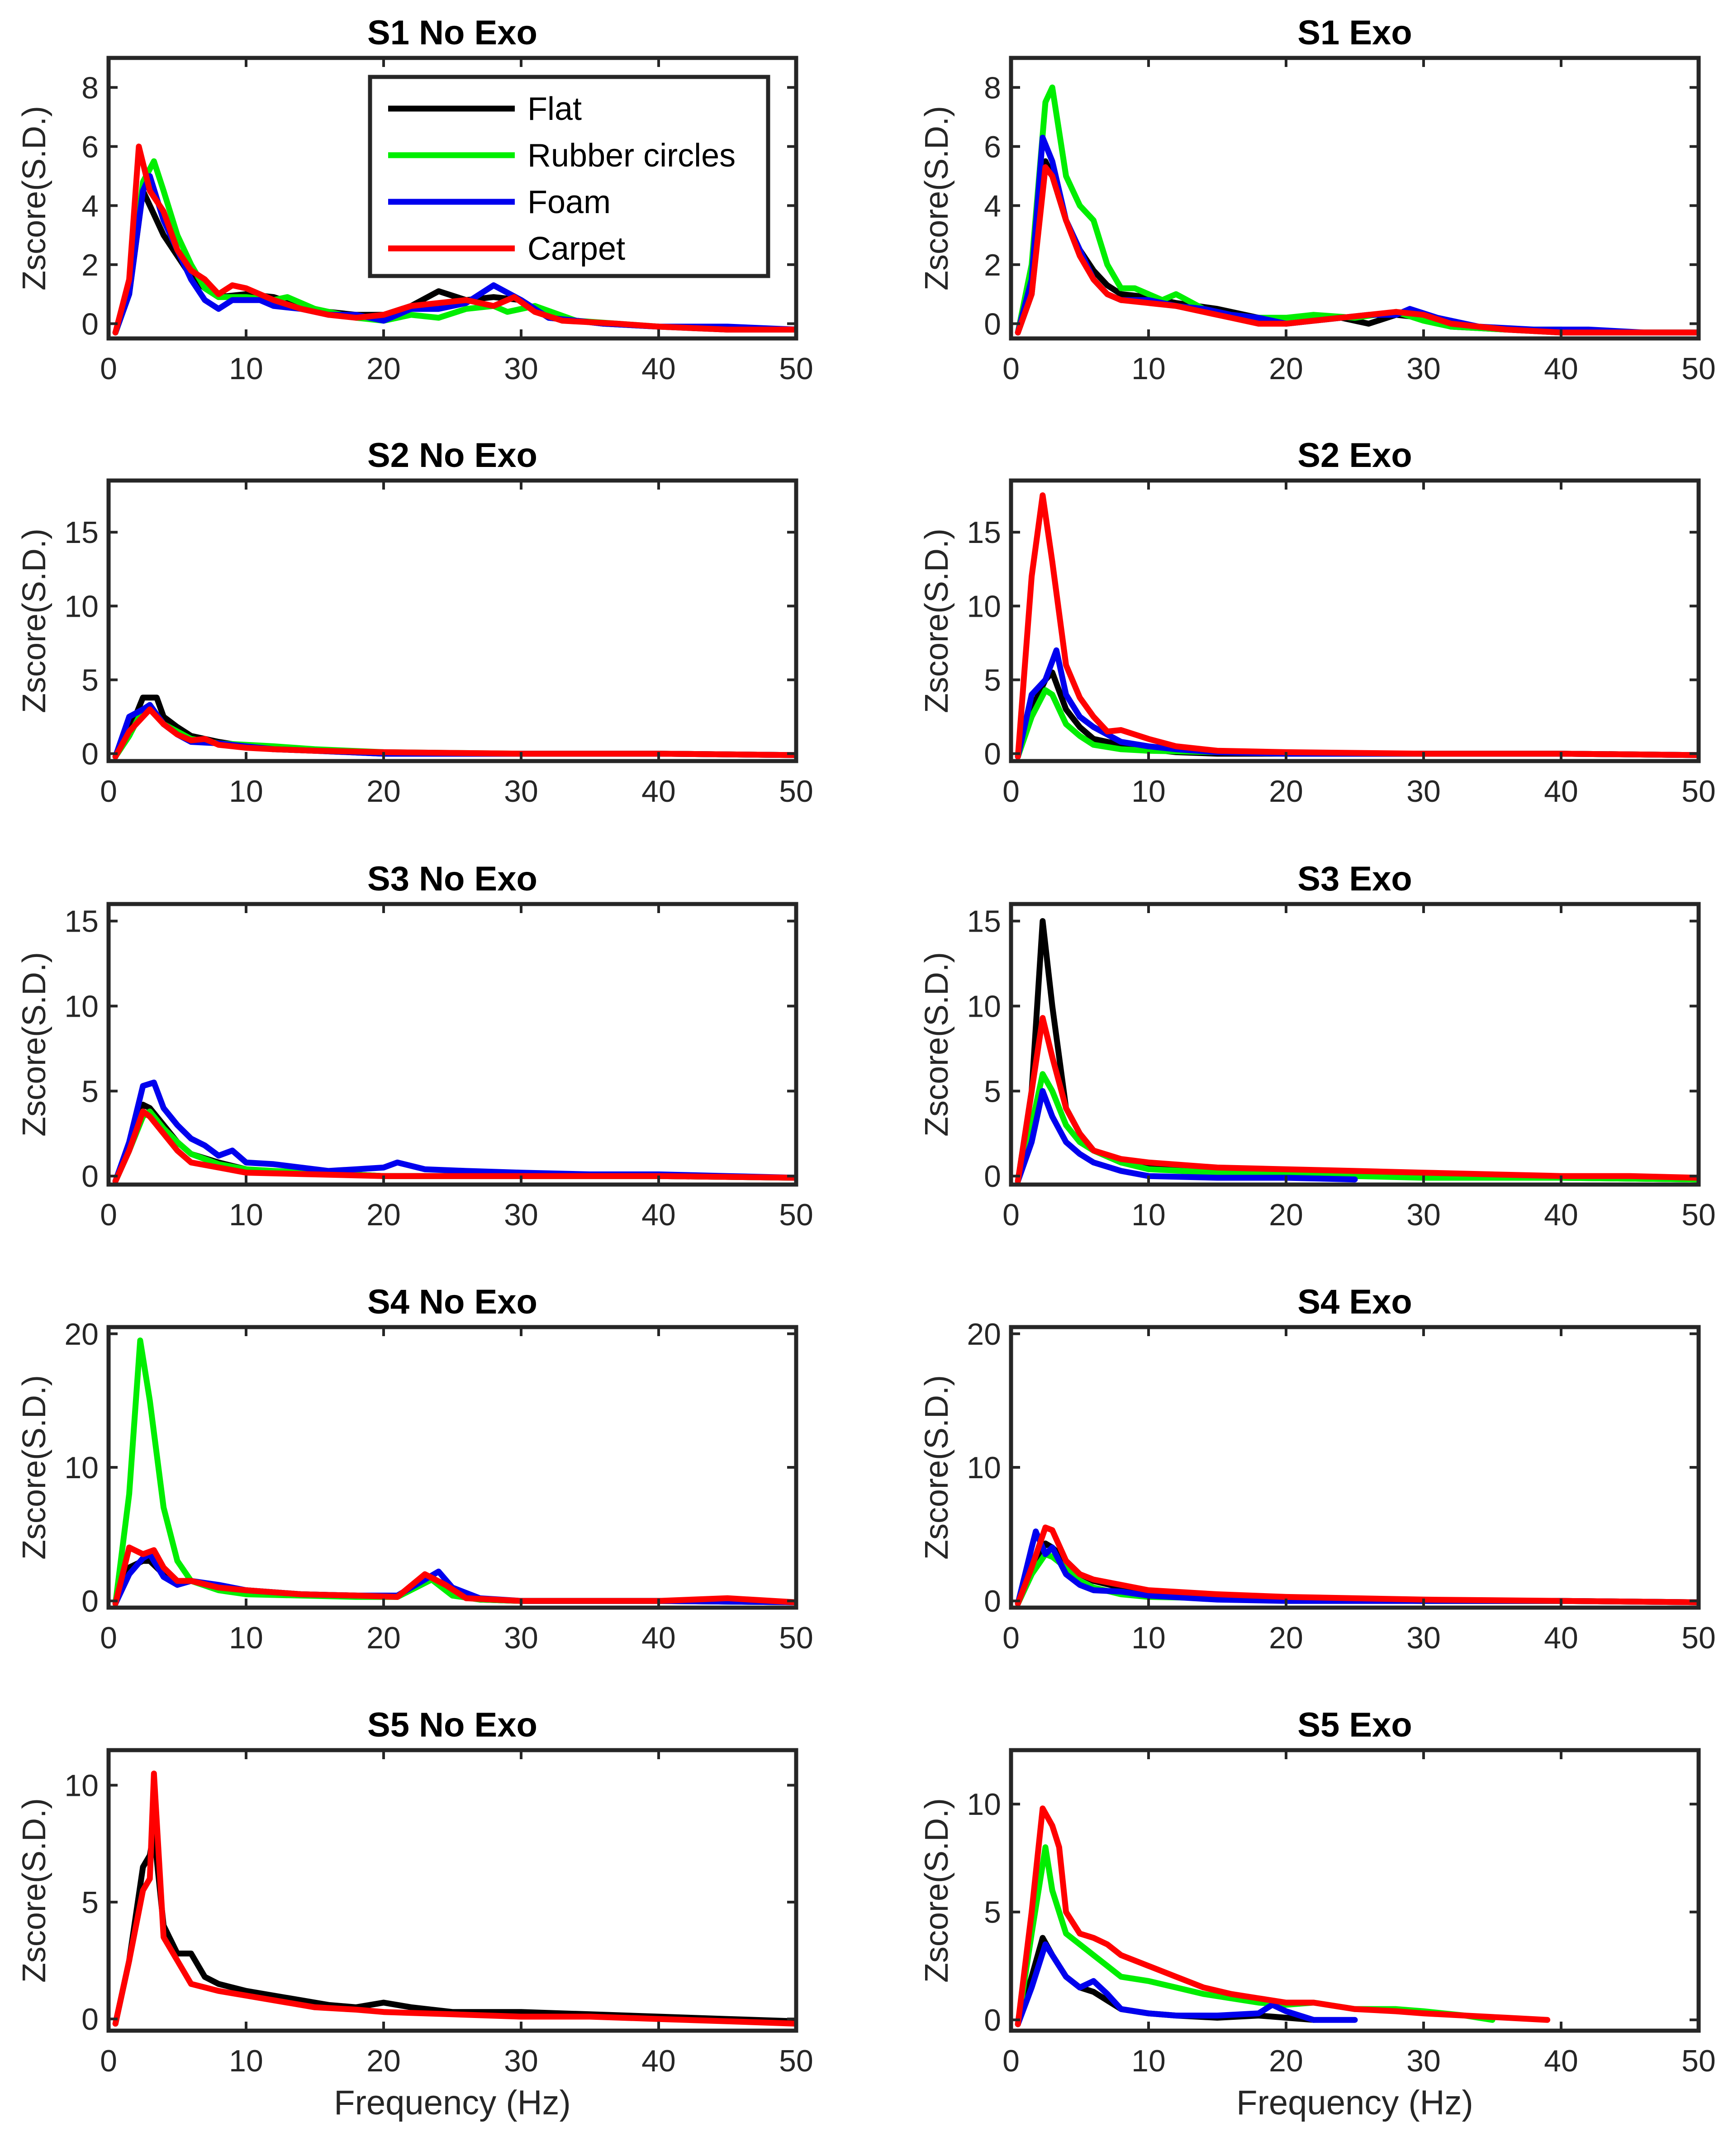 The height and width of the screenshot is (2156, 1733). I want to click on panel-s1-no-exo-xtick-label: 40, so click(658, 369).